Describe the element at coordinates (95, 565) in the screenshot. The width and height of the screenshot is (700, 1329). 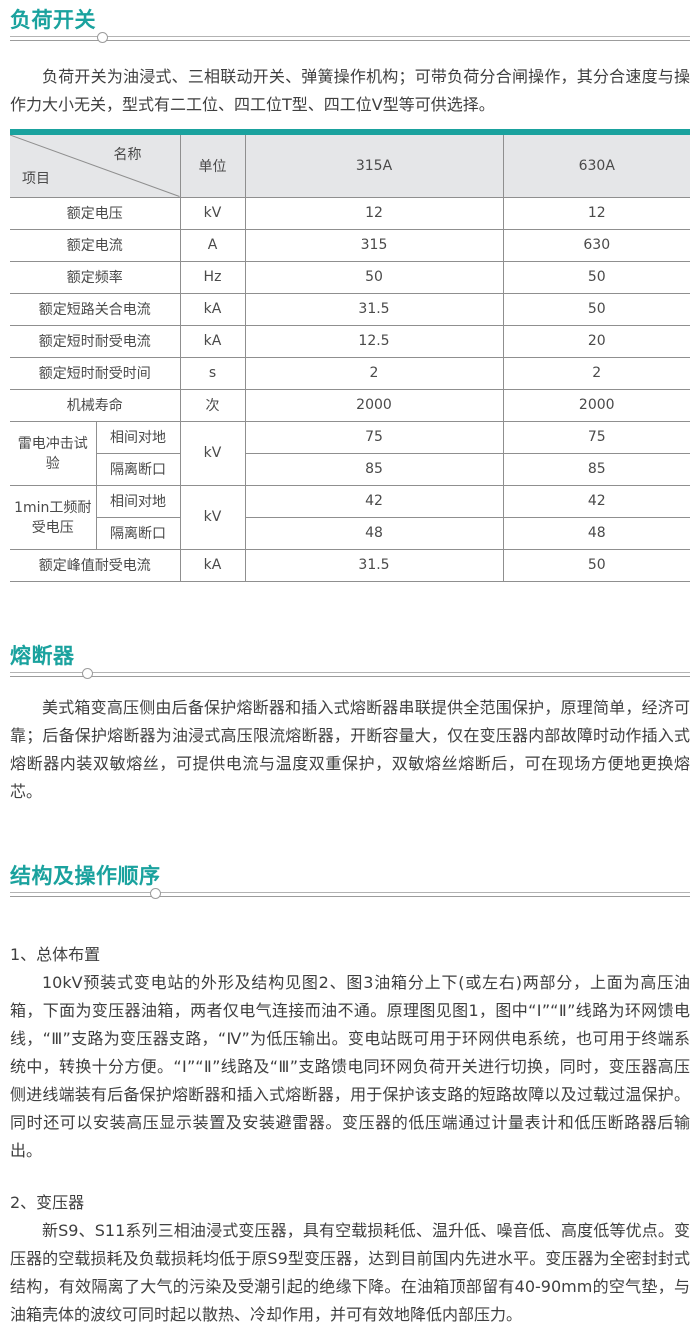
I see `row-label: 额定峰值耐受电流` at that location.